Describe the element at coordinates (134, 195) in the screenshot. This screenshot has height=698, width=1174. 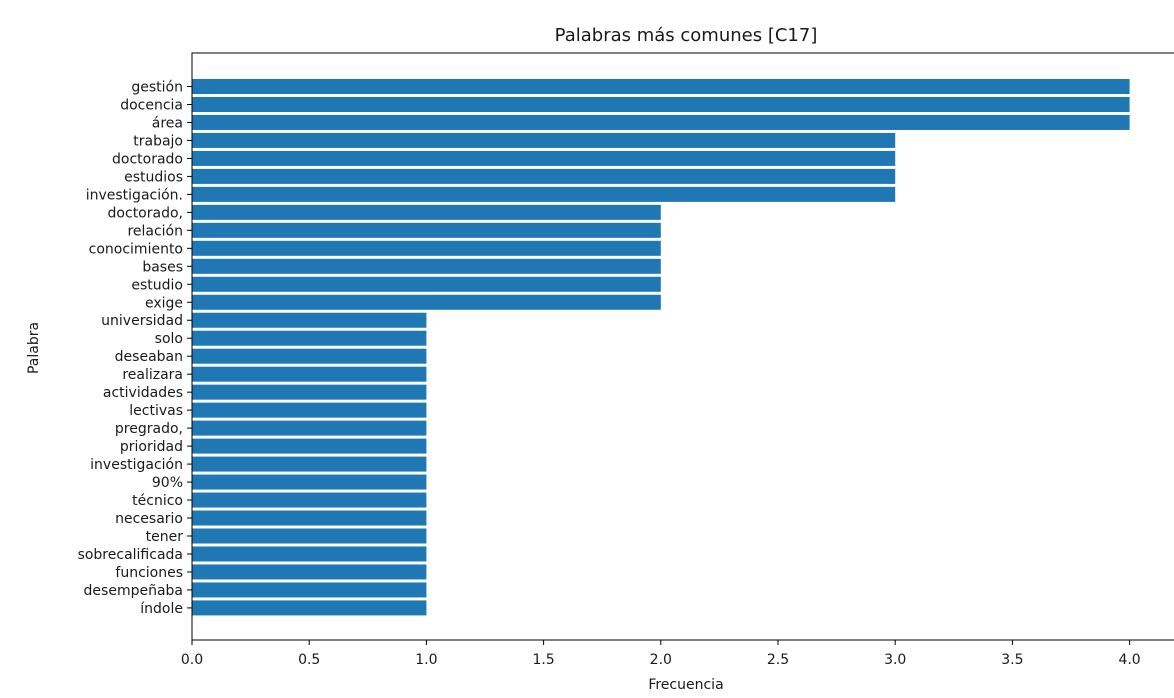
I see `category-label: investigación.` at that location.